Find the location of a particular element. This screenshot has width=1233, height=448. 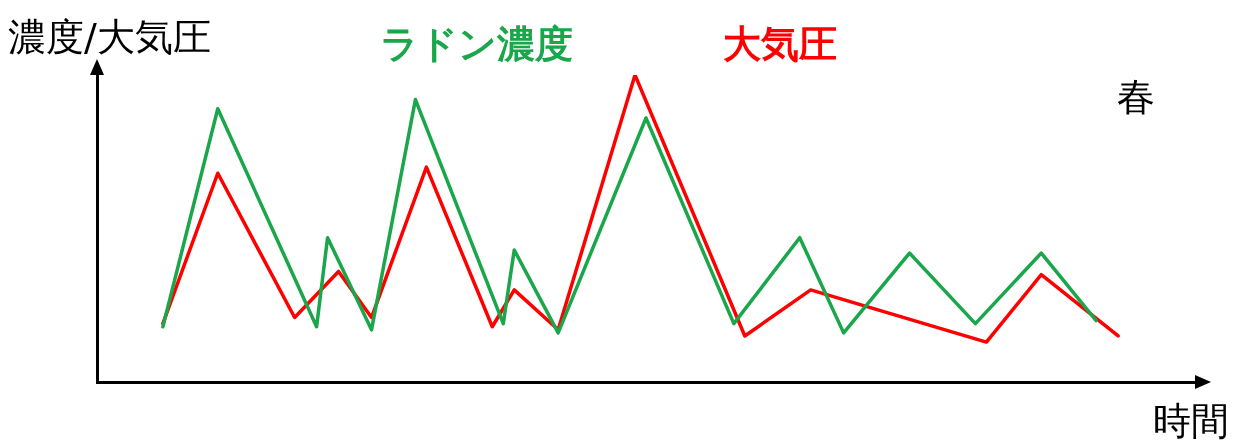

series-label: ラドン濃度 is located at coordinates (476, 44).